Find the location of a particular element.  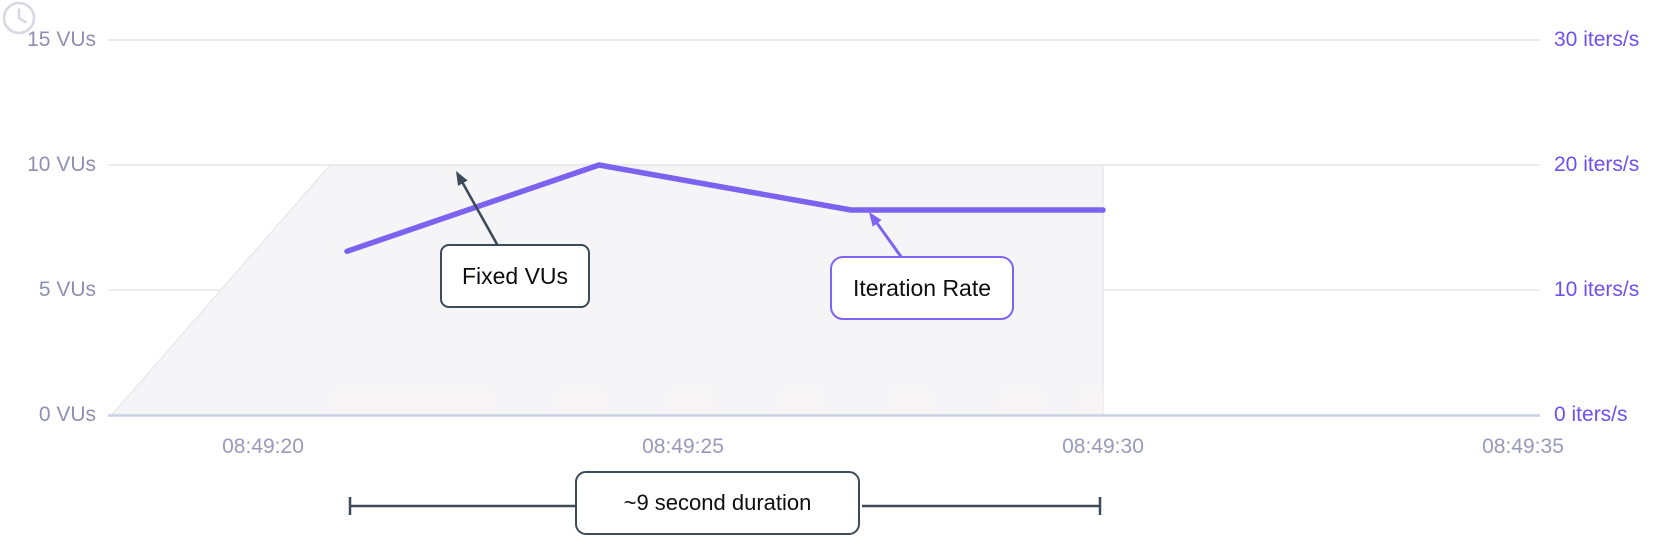

clock-icon is located at coordinates (19, 18).